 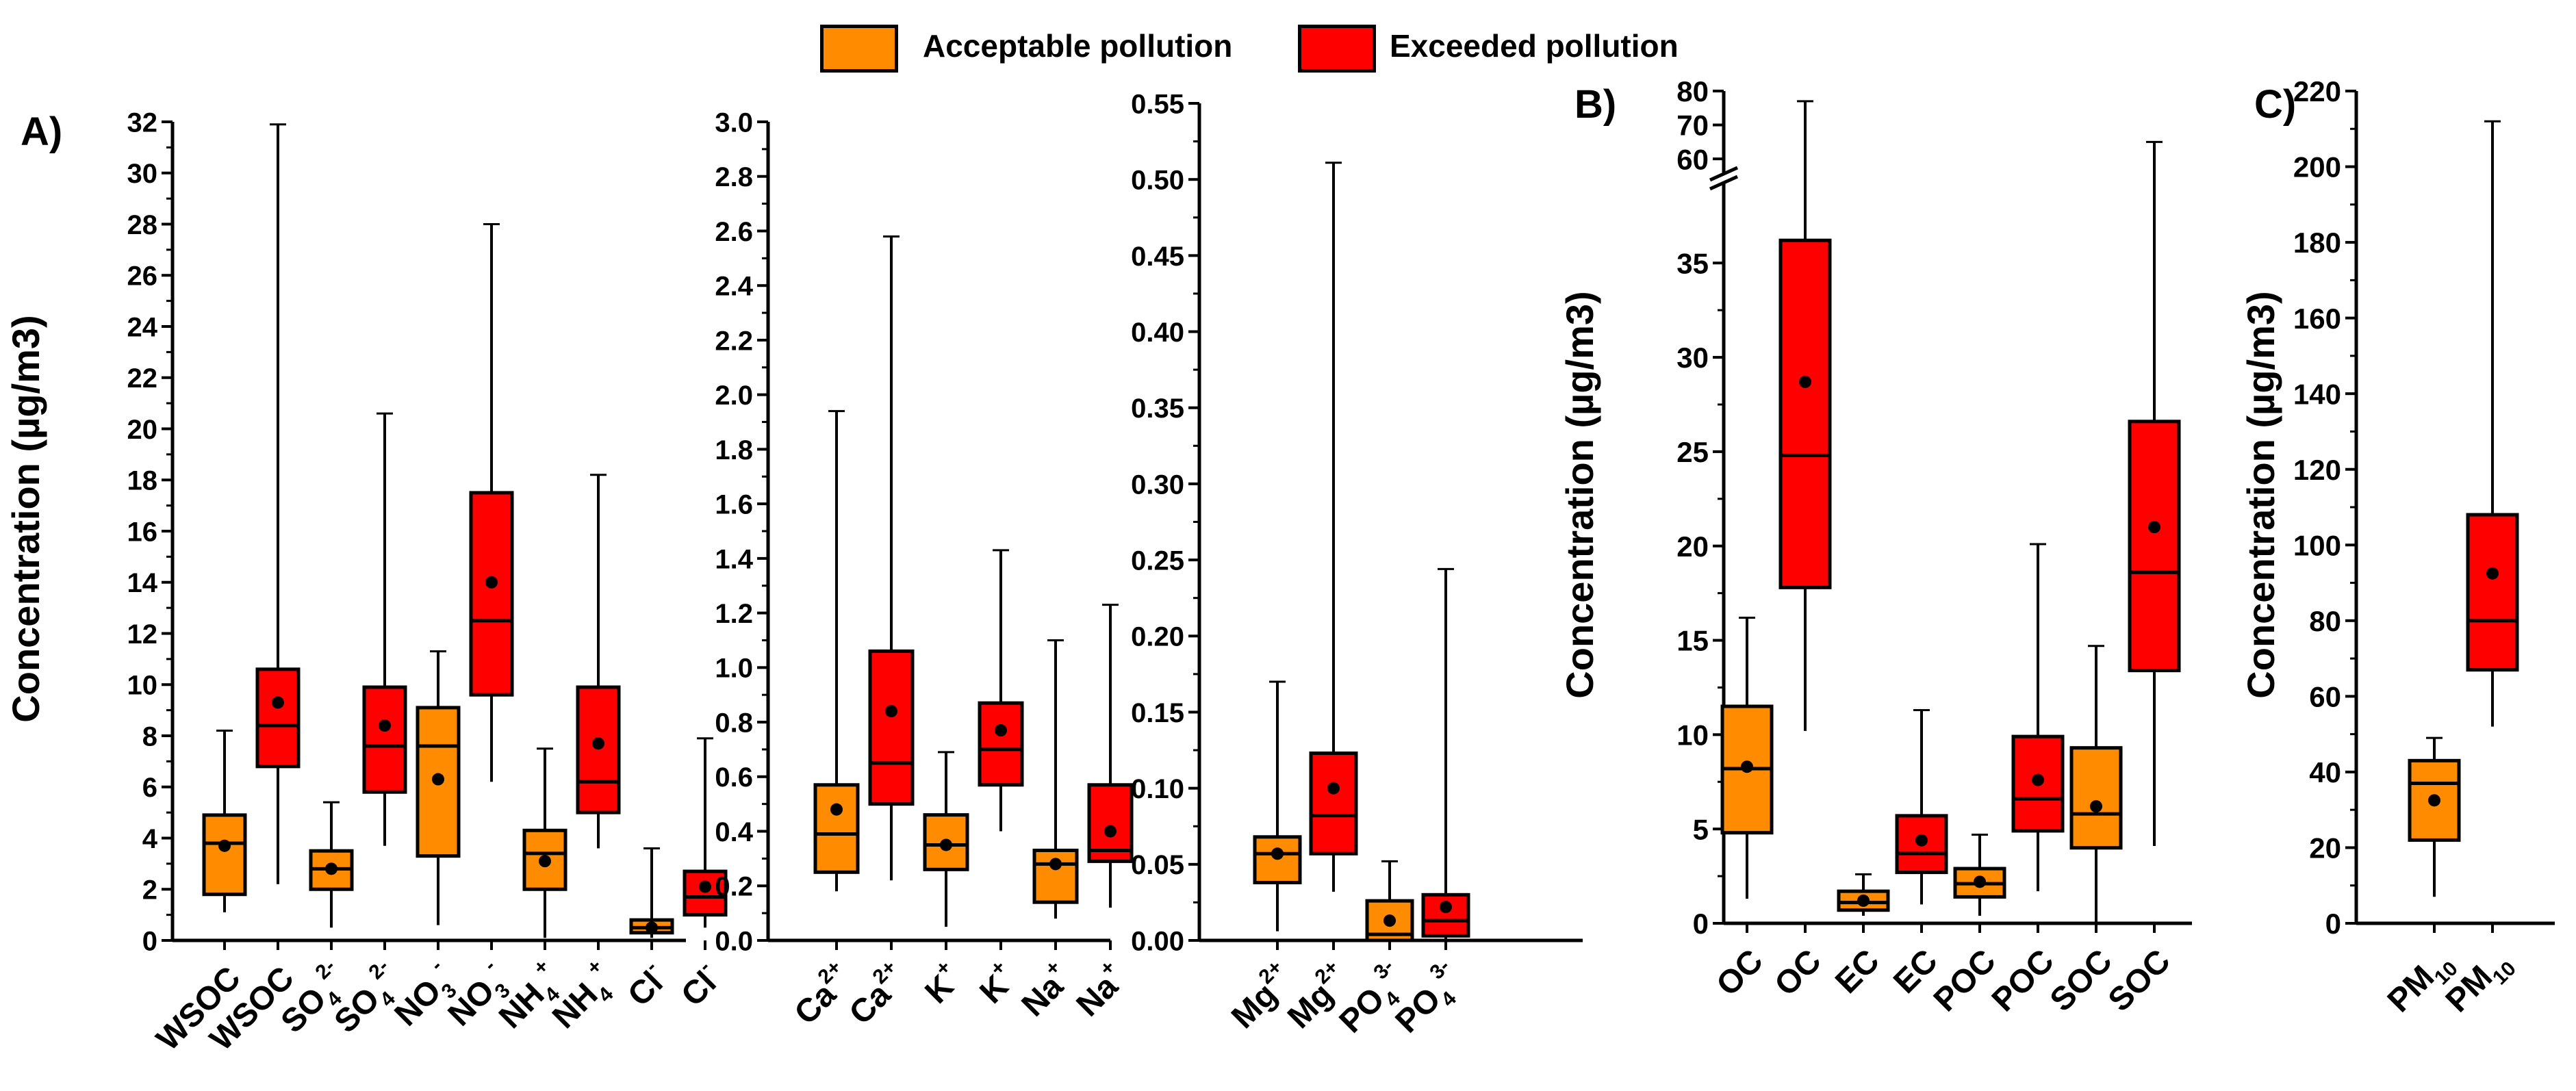 I want to click on y-tick-label: 12, so click(x=142, y=634).